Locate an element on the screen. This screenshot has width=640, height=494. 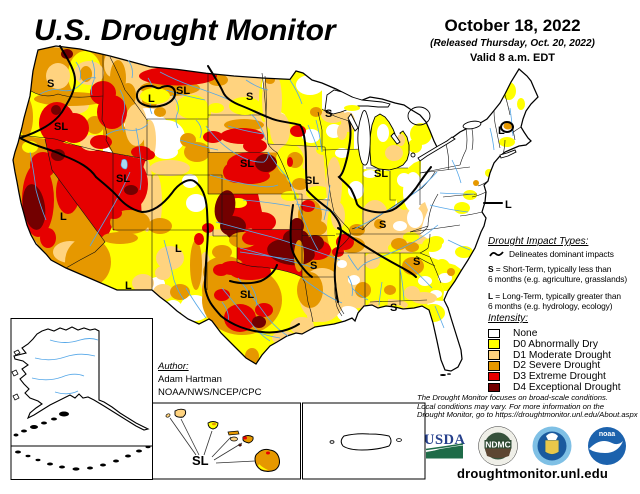
svg-text: USDA is located at coordinates (445, 440).